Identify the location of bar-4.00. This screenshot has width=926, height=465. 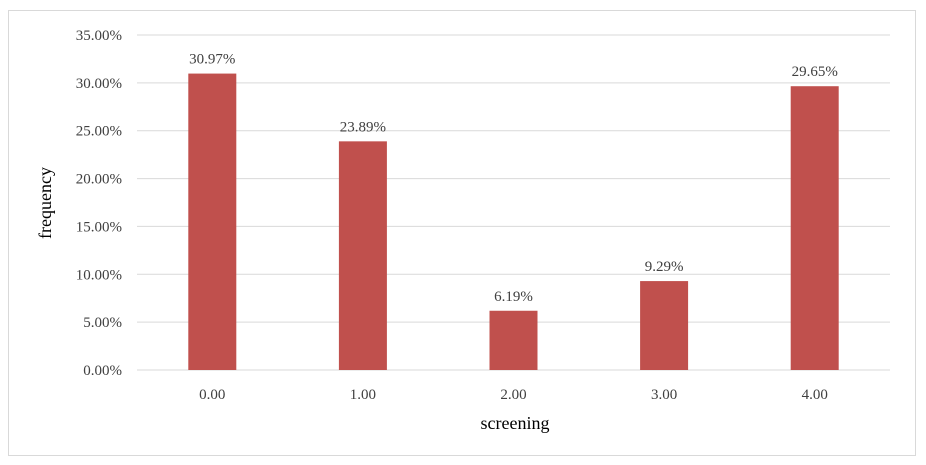
(814, 228).